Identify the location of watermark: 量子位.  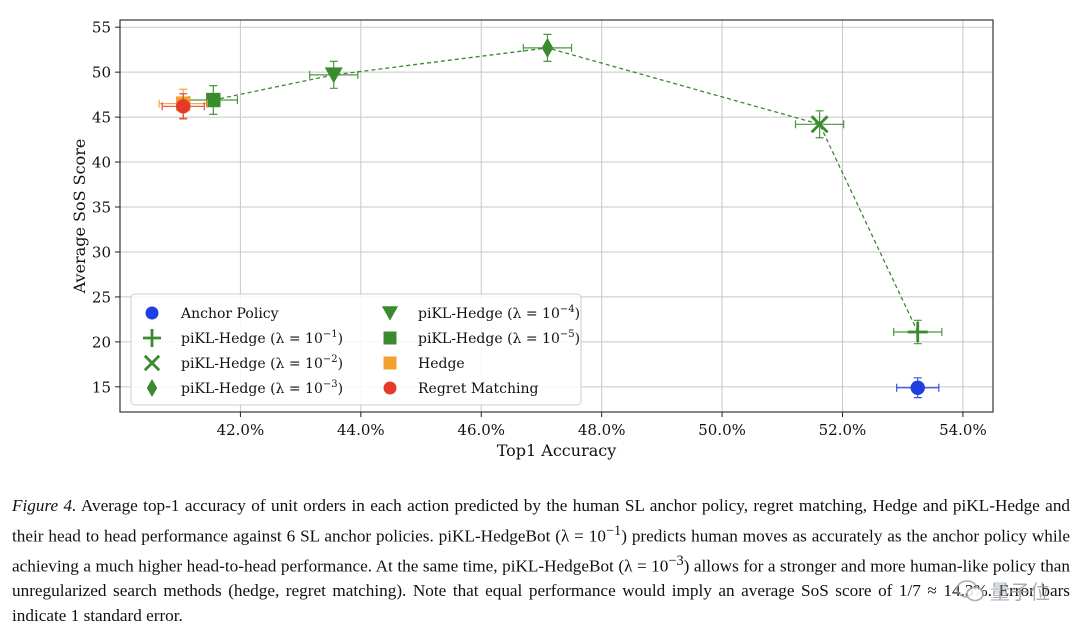
(1003, 590).